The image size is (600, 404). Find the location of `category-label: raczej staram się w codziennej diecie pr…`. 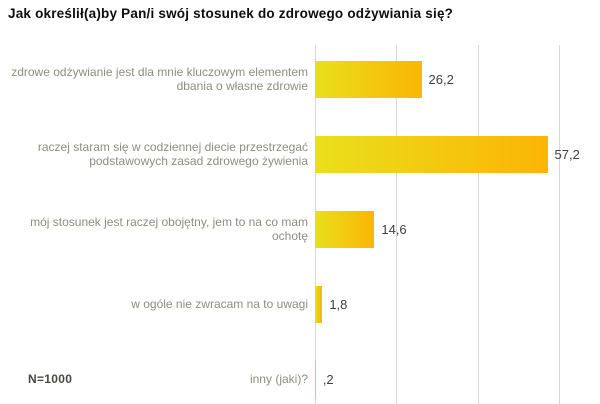

category-label: raczej staram się w codziennej diecie pr… is located at coordinates (172, 154).